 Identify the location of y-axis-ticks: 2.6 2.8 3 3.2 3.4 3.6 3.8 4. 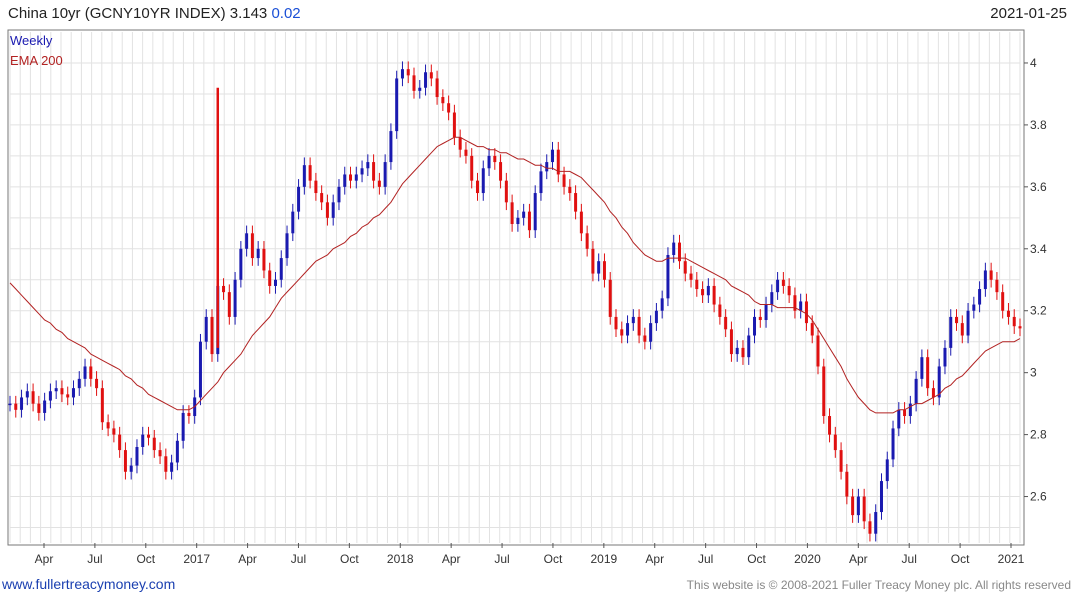
(1035, 280).